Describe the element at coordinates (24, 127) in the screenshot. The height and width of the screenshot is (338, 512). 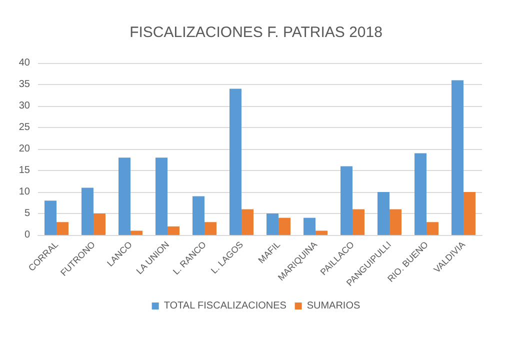
I see `y-tick-label: 25` at that location.